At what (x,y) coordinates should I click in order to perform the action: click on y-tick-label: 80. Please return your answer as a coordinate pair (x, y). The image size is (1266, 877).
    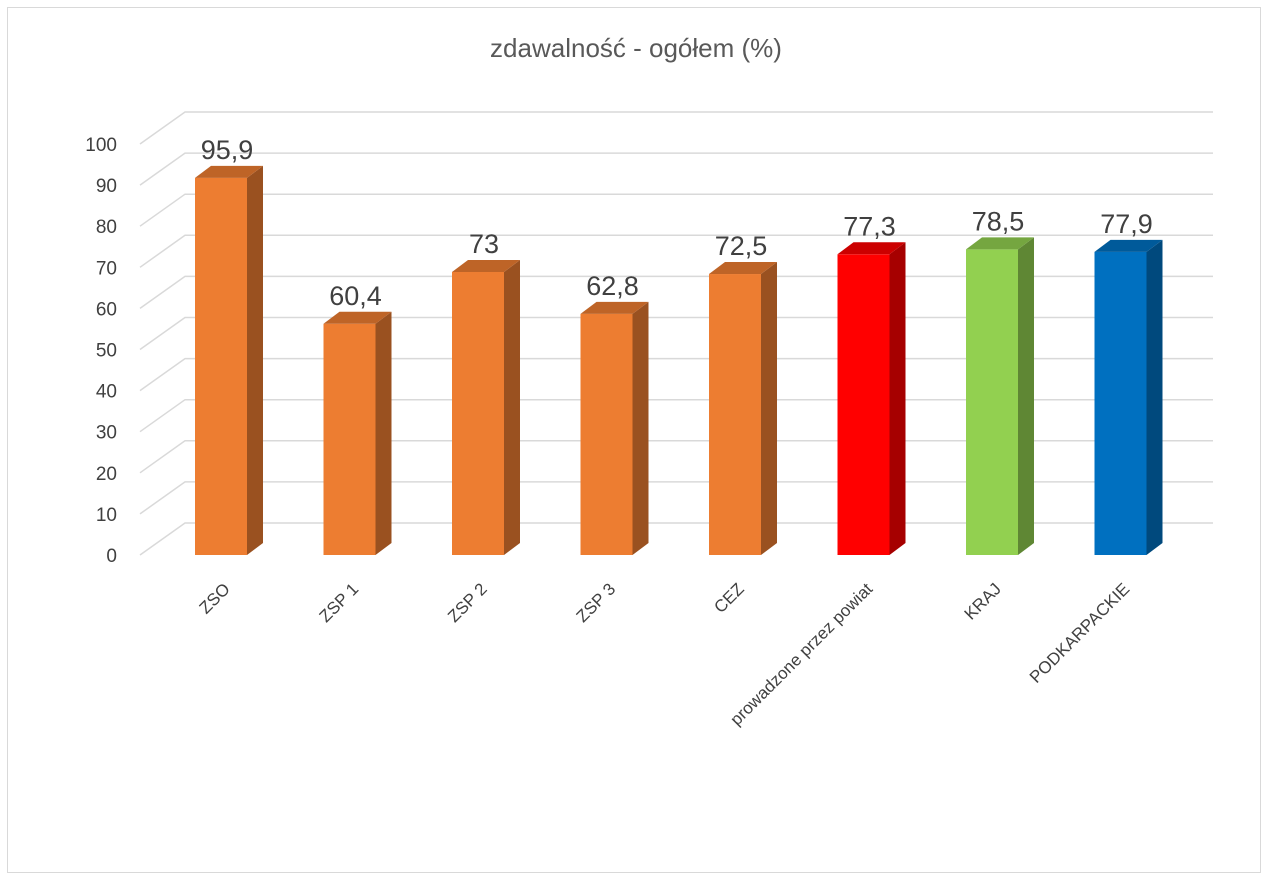
    Looking at the image, I should click on (106, 227).